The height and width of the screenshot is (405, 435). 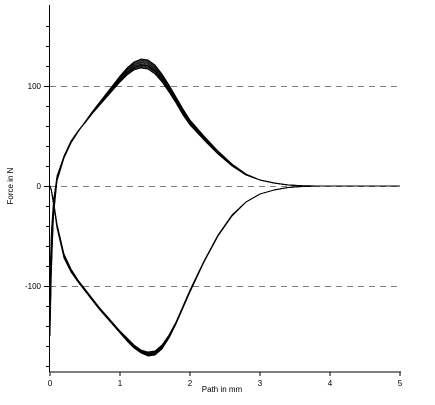 What do you see at coordinates (260, 383) in the screenshot?
I see `x-tick-label: 3` at bounding box center [260, 383].